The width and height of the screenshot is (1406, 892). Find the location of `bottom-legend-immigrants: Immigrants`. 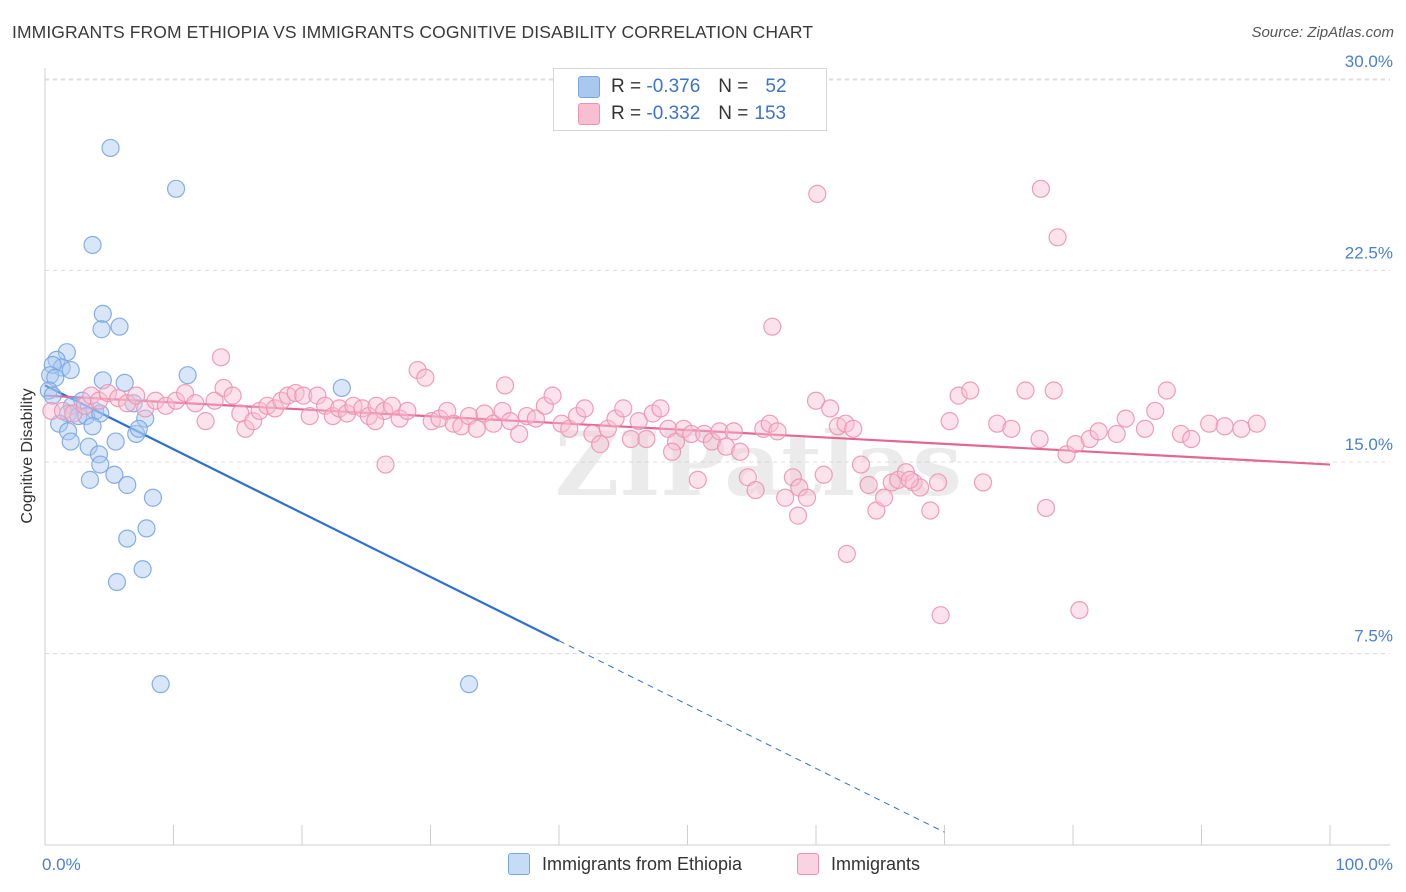

bottom-legend-immigrants: Immigrants is located at coordinates (858, 864).